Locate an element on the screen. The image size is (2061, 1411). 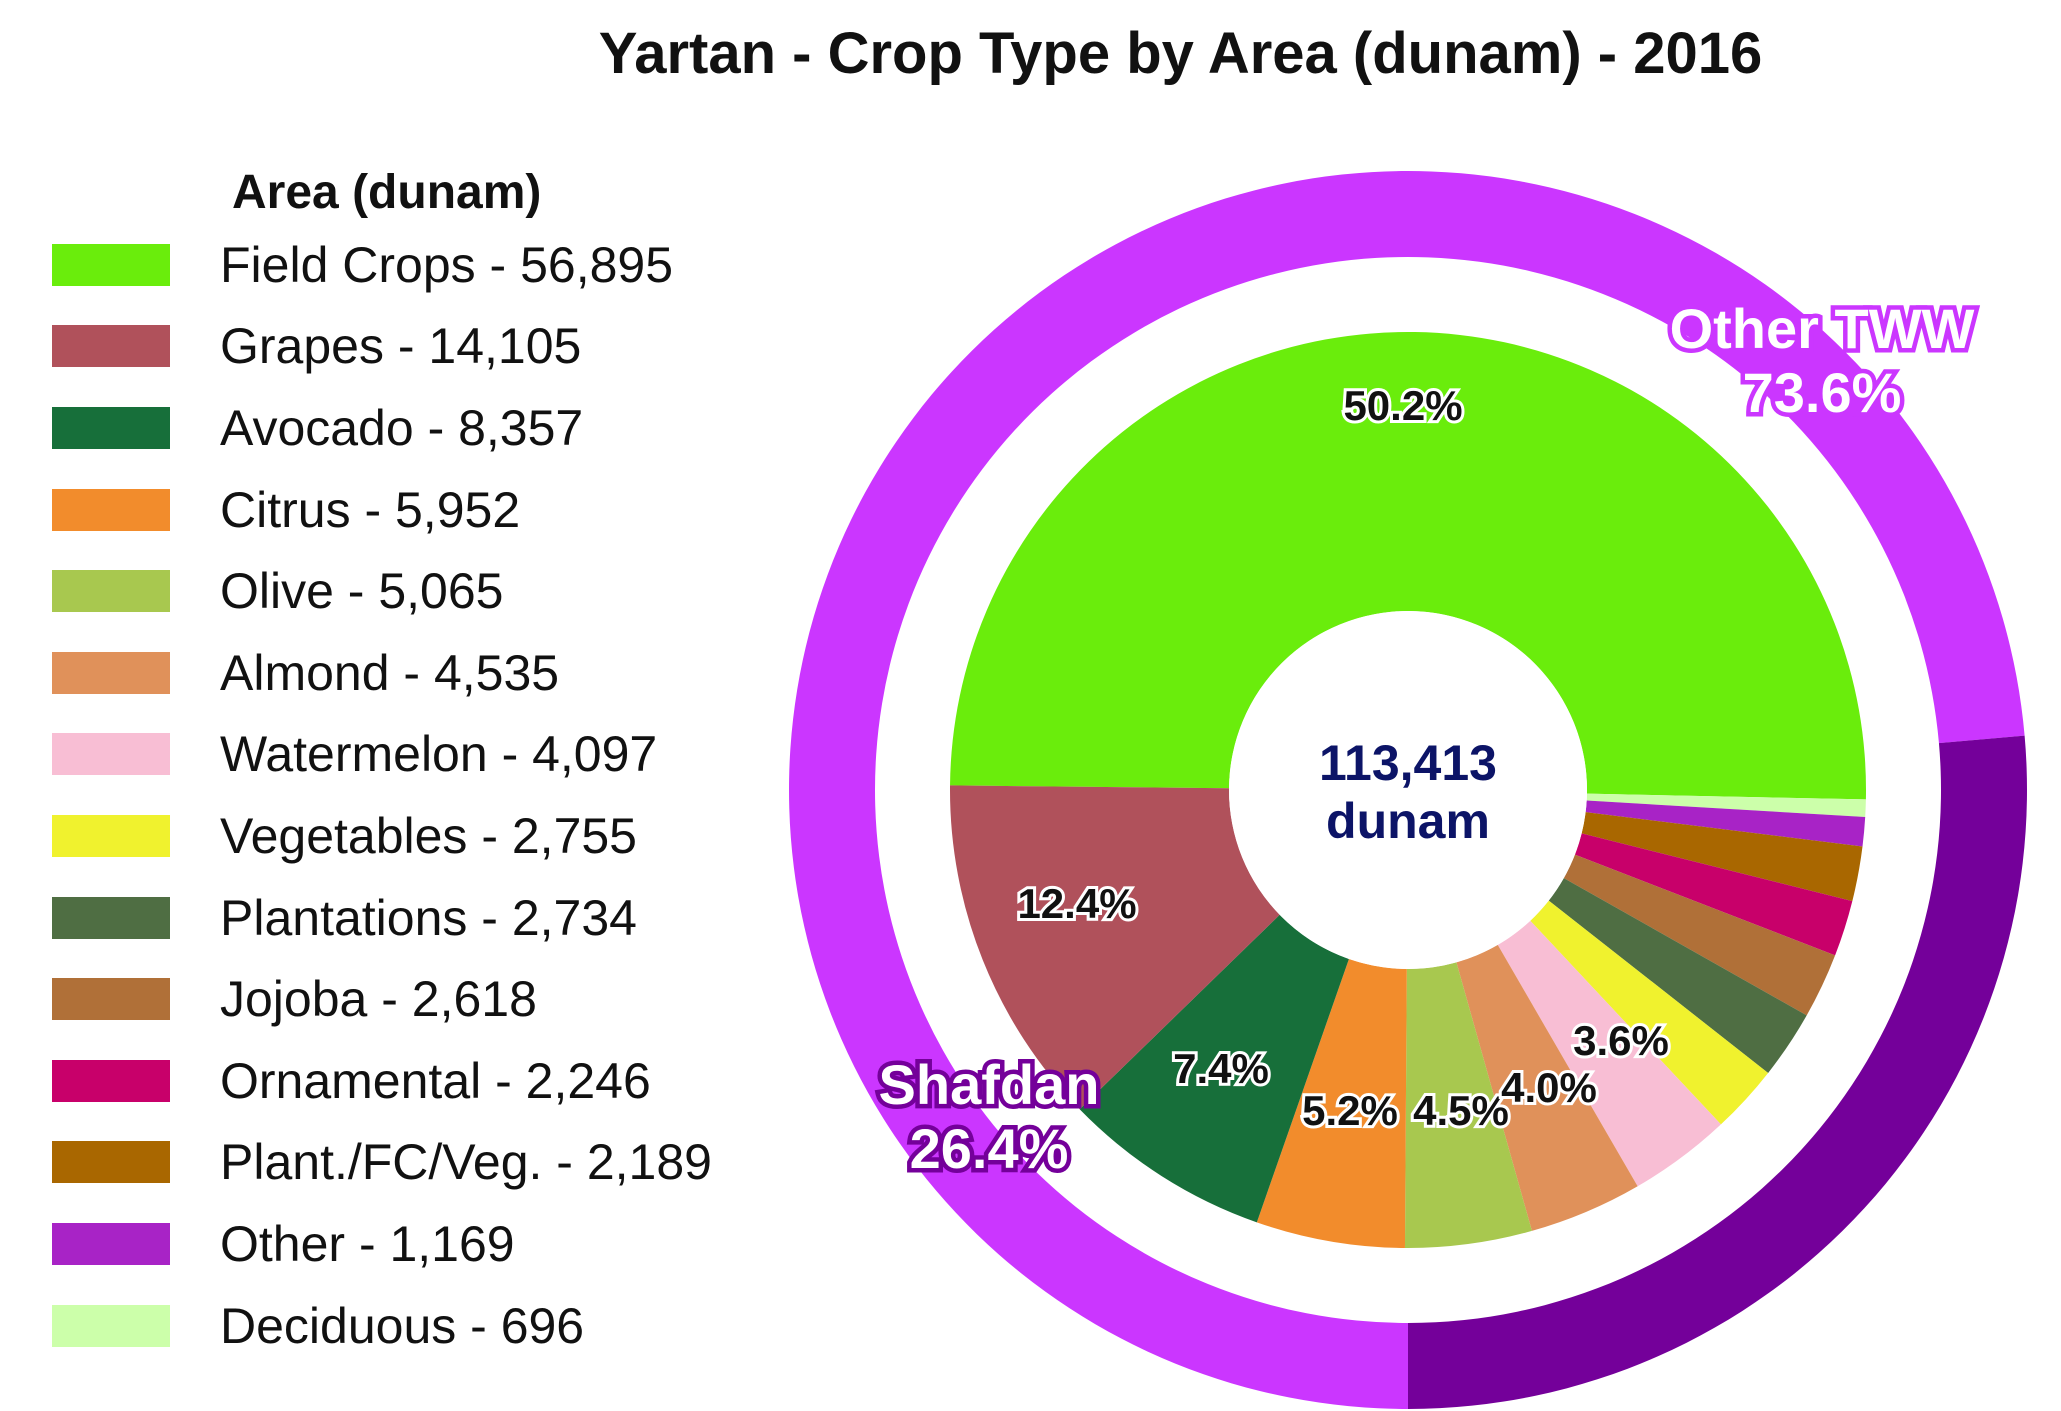
outer-ring-label: 73.6% is located at coordinates (1822, 392).